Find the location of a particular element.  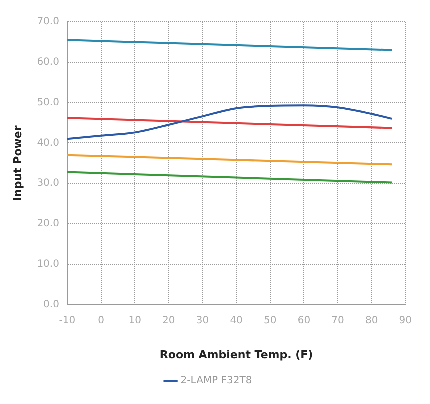

x-tick-label: 90 is located at coordinates (405, 320).